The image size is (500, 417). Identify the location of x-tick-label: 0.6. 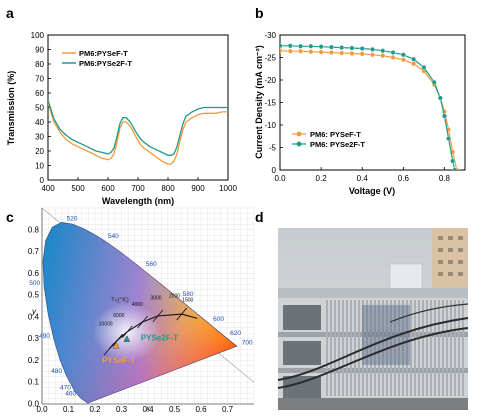
(201, 409).